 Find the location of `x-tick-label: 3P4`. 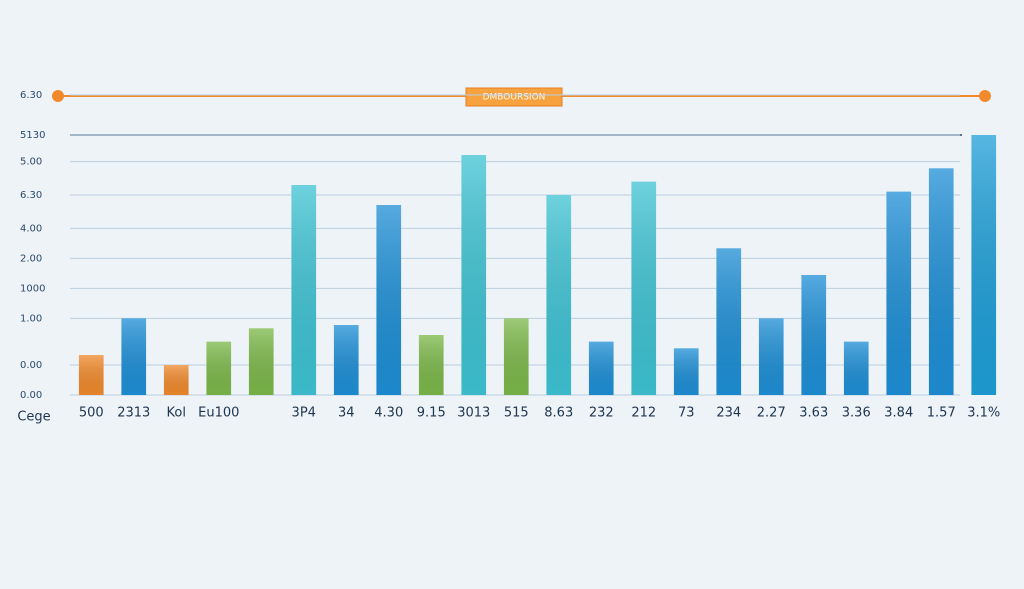

x-tick-label: 3P4 is located at coordinates (304, 413).